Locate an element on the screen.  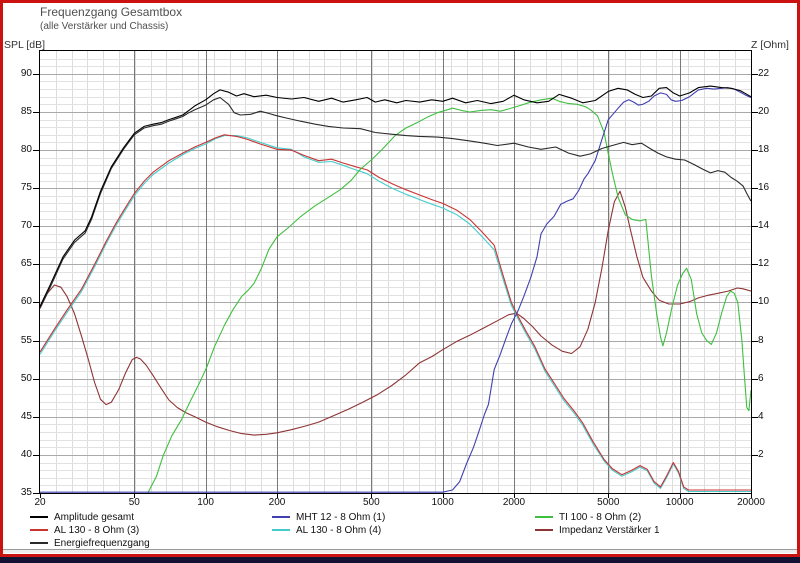
y-left-tick-label: 70 is located at coordinates (26, 226).